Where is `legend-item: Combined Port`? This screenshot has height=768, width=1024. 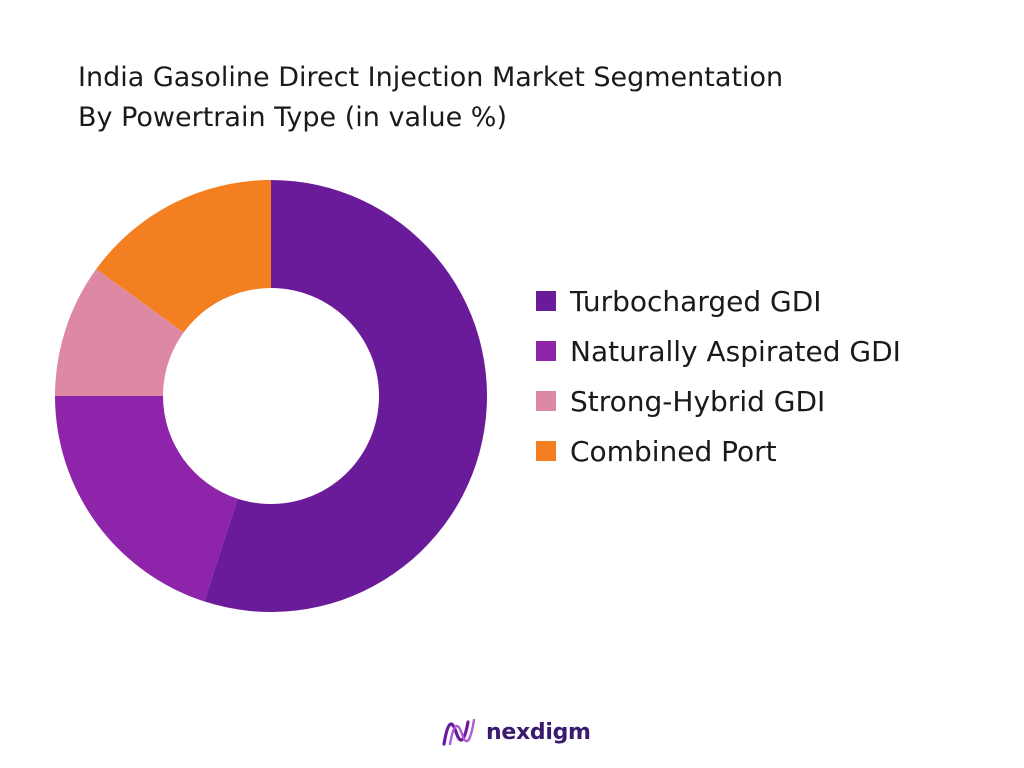
legend-item: Combined Port is located at coordinates (718, 451).